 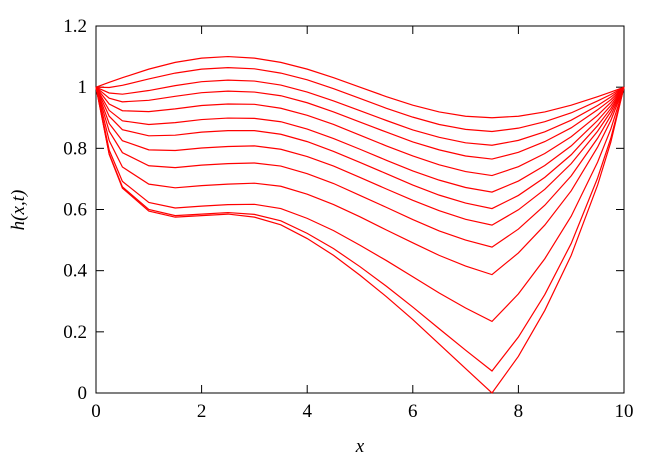 I want to click on x-axis-title: x, so click(x=360, y=446).